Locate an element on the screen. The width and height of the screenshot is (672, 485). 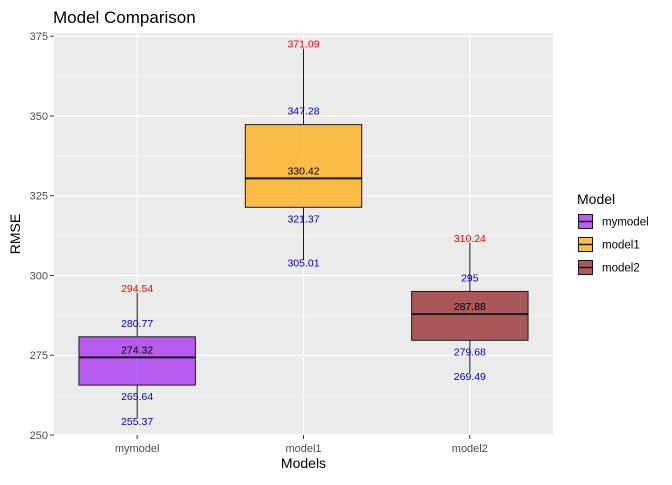
y-tick-label: 375 is located at coordinates (39, 37).